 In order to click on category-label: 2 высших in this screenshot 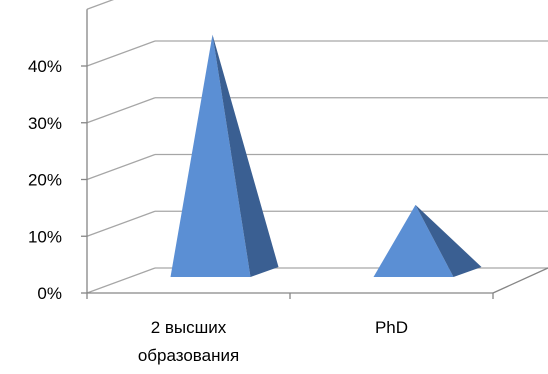, I will do `click(189, 327)`.